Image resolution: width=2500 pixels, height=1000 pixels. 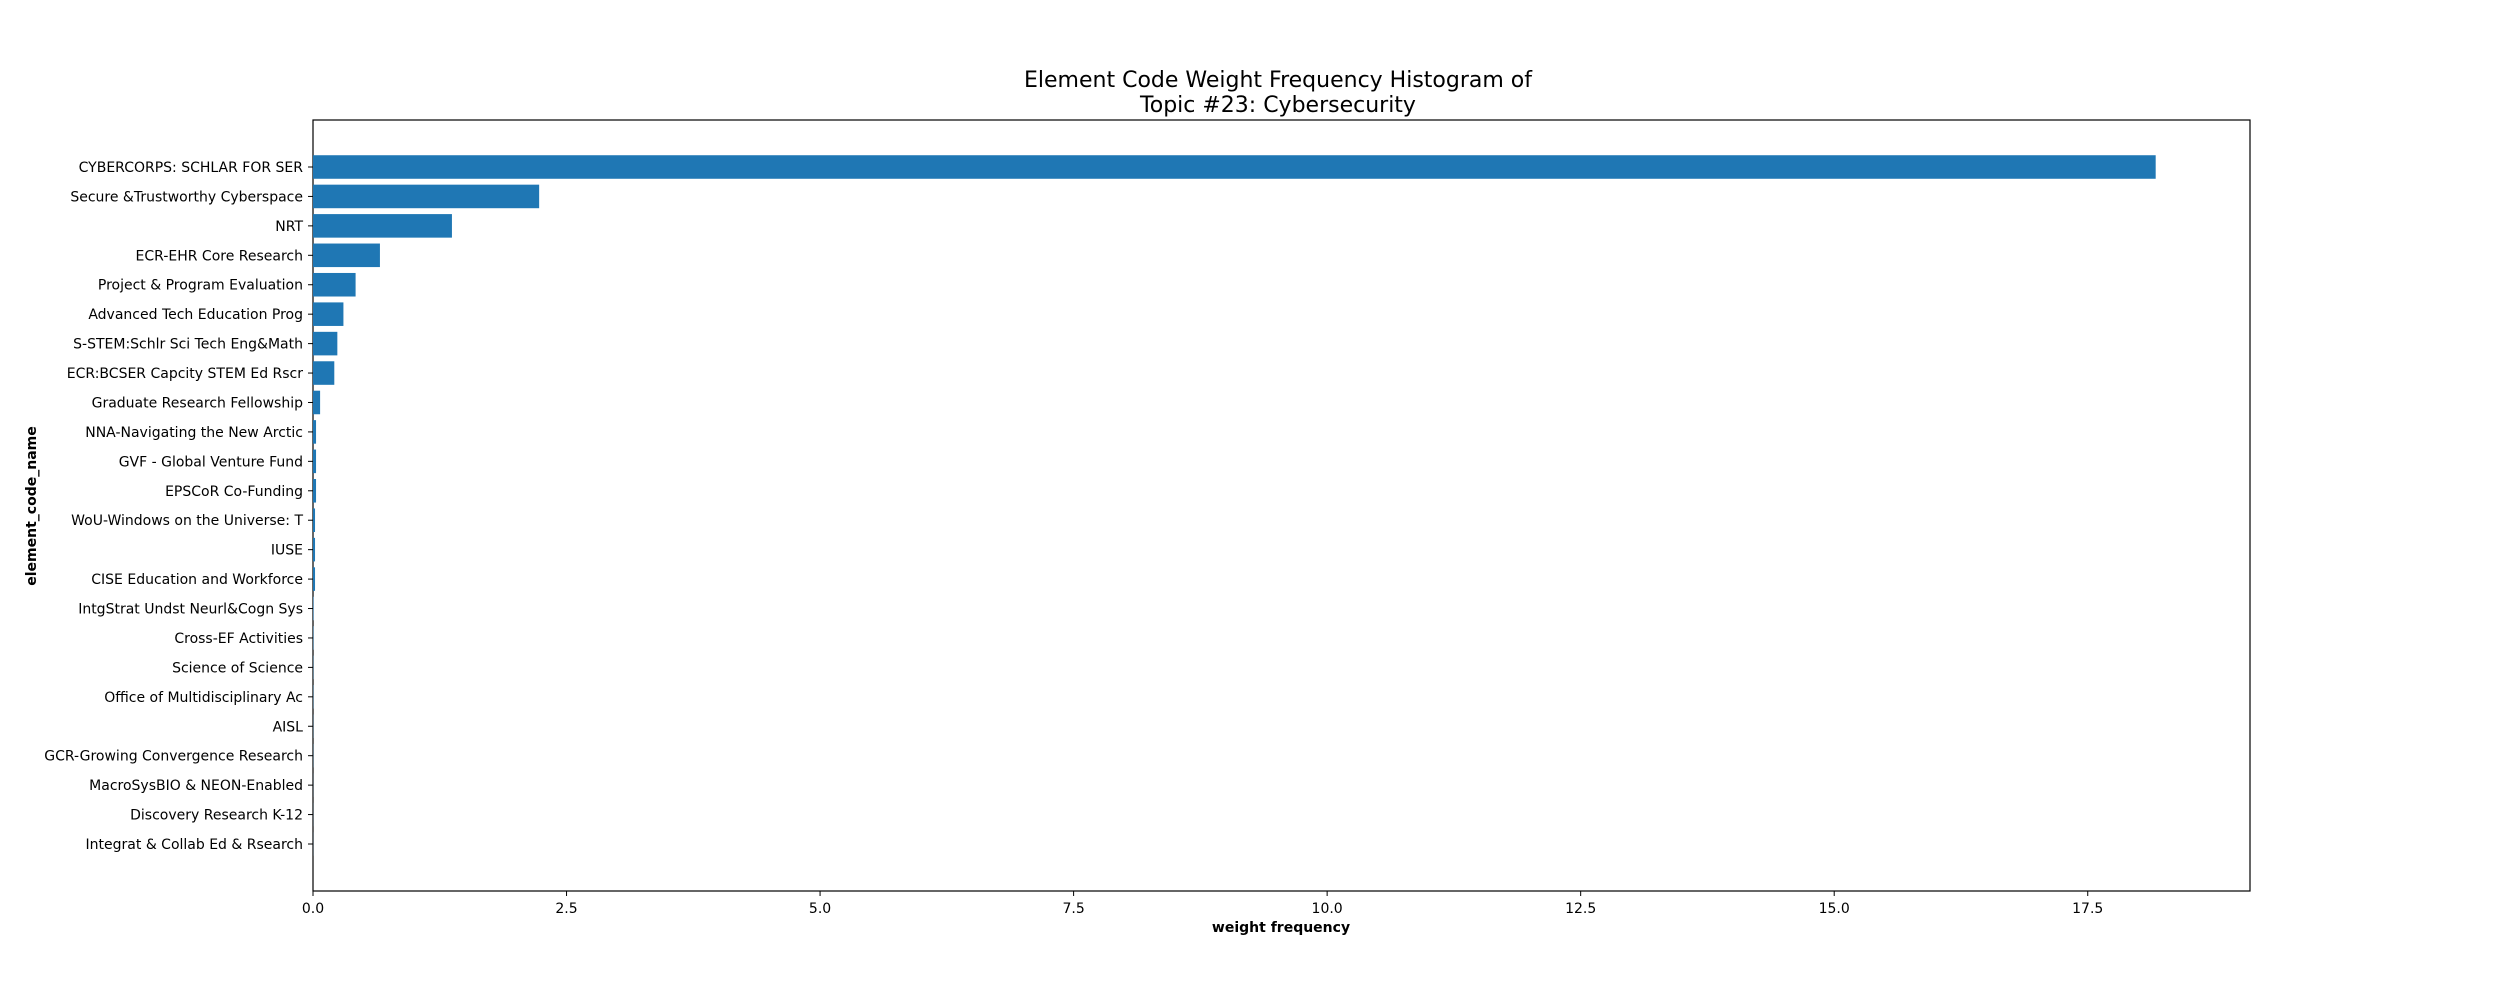 I want to click on x-tick-label: 17.5, so click(x=2087, y=909).